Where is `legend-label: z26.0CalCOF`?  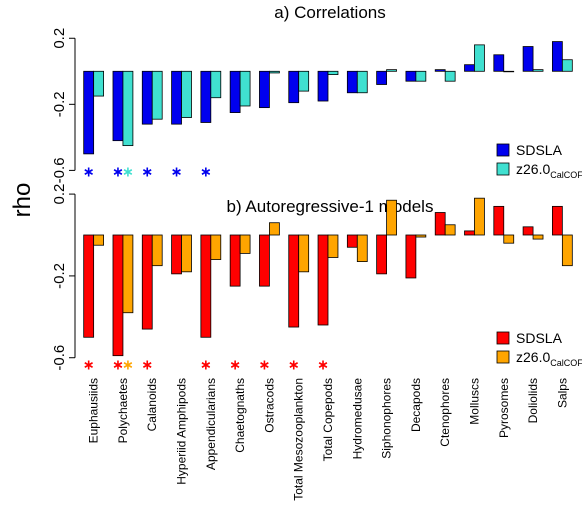
legend-label: z26.0CalCOF is located at coordinates (549, 358).